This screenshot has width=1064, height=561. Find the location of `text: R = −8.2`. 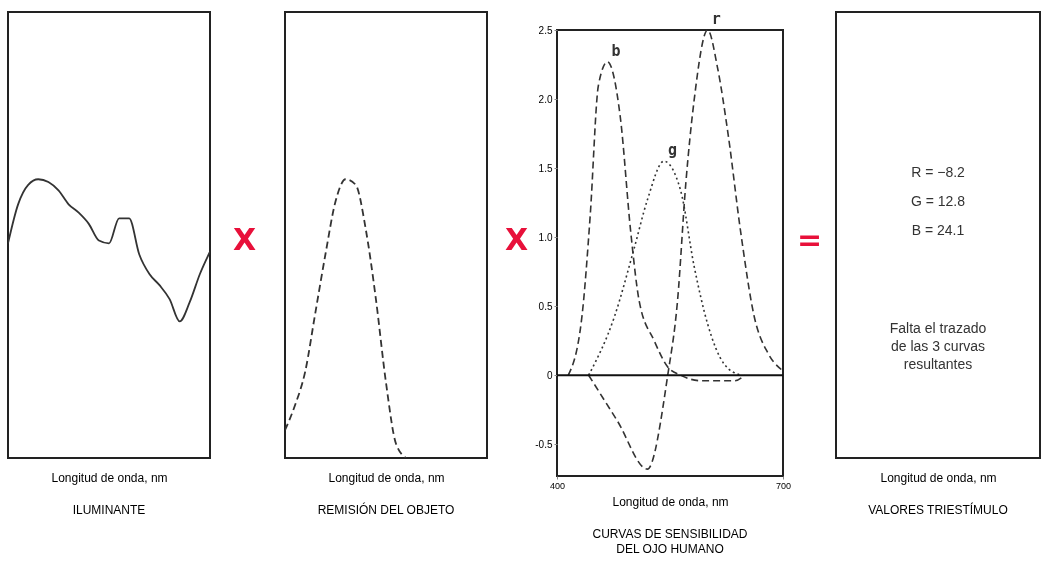

text: R = −8.2 is located at coordinates (938, 171).